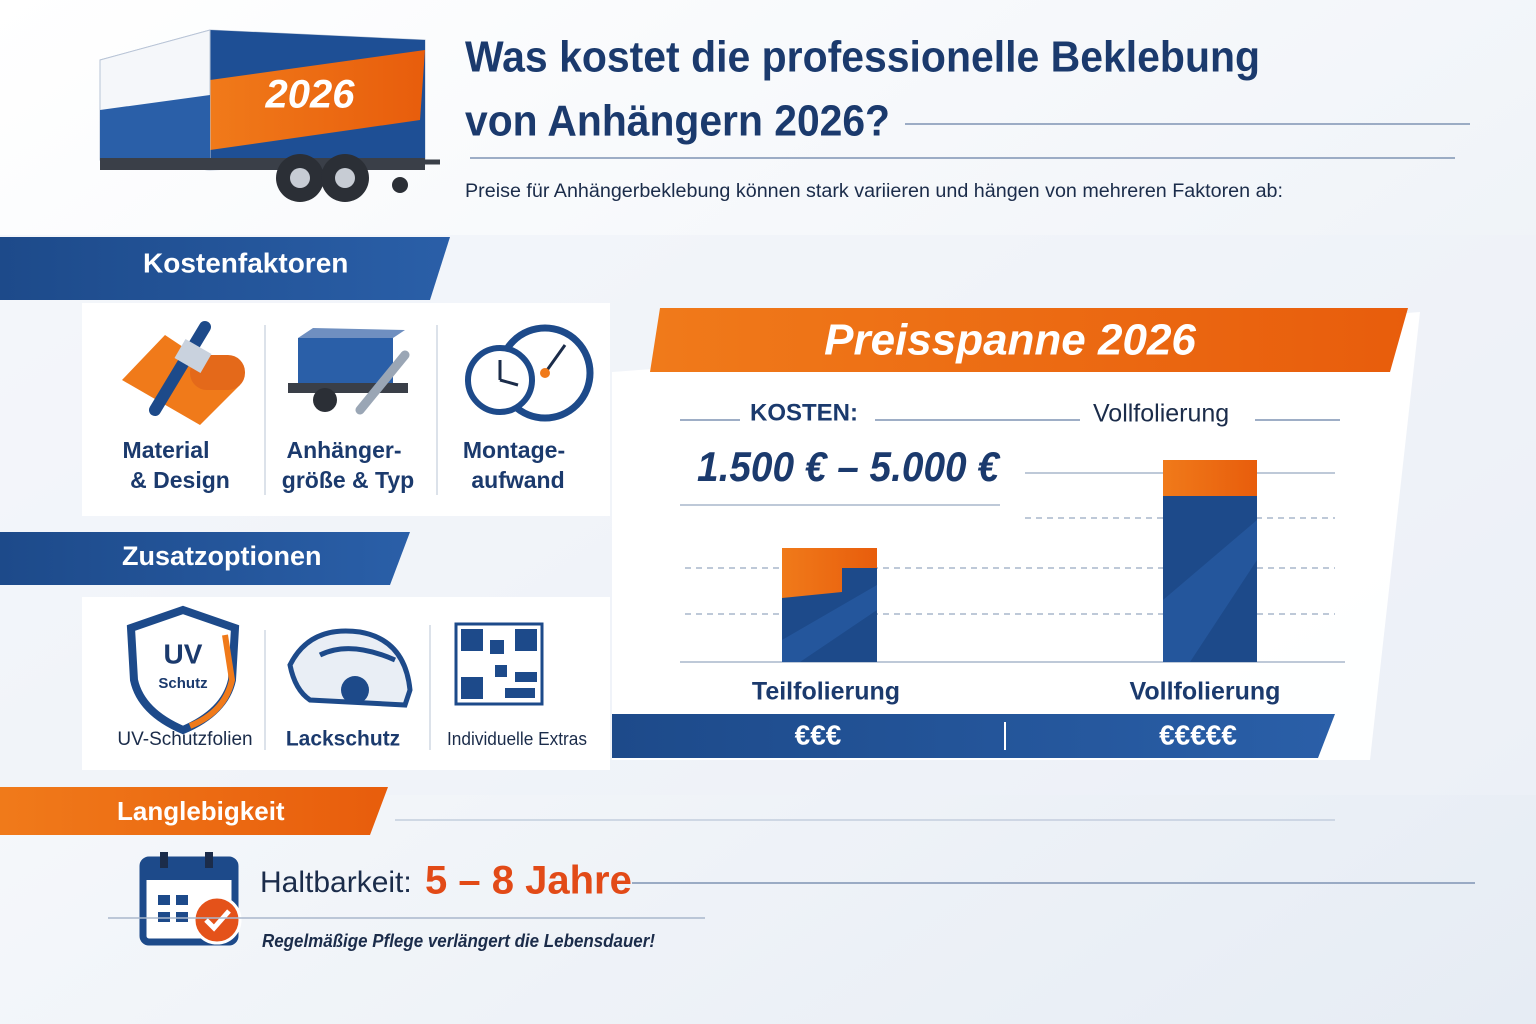 The image size is (1536, 1024). I want to click on qr-icon, so click(499, 664).